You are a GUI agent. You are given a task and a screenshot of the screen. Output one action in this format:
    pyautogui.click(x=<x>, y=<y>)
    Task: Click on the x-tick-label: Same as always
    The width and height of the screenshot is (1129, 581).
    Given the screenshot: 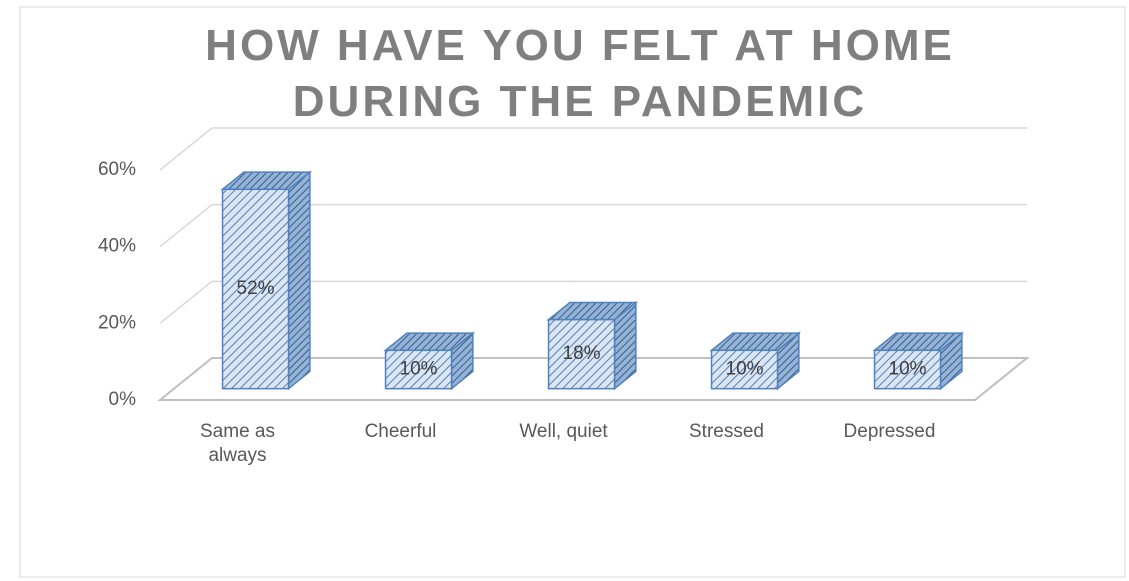 What is the action you would take?
    pyautogui.click(x=237, y=443)
    